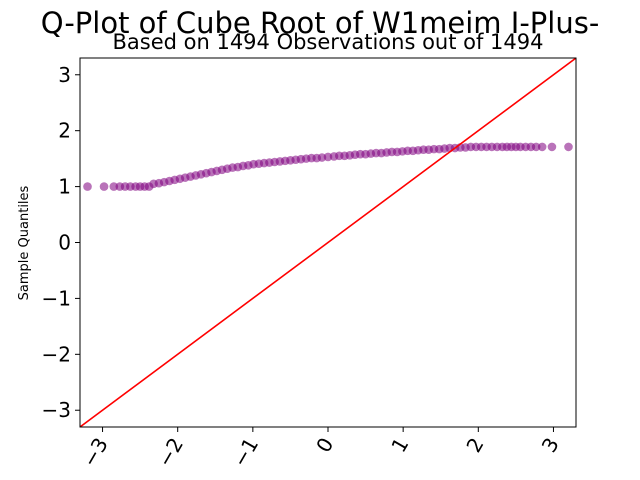 This screenshot has width=640, height=480. I want to click on x-tick-label: 0, so click(324, 445).